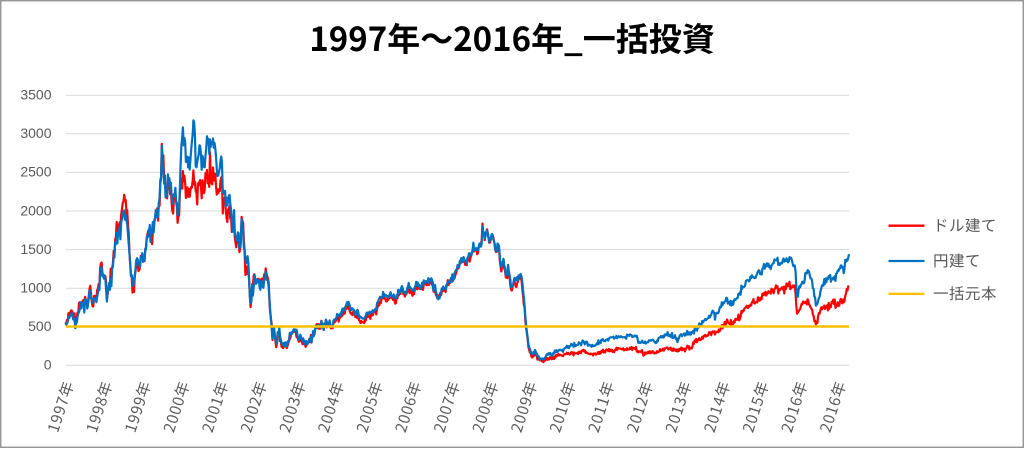 This screenshot has width=1024, height=453. I want to click on svg-text: 2500, so click(35, 172).